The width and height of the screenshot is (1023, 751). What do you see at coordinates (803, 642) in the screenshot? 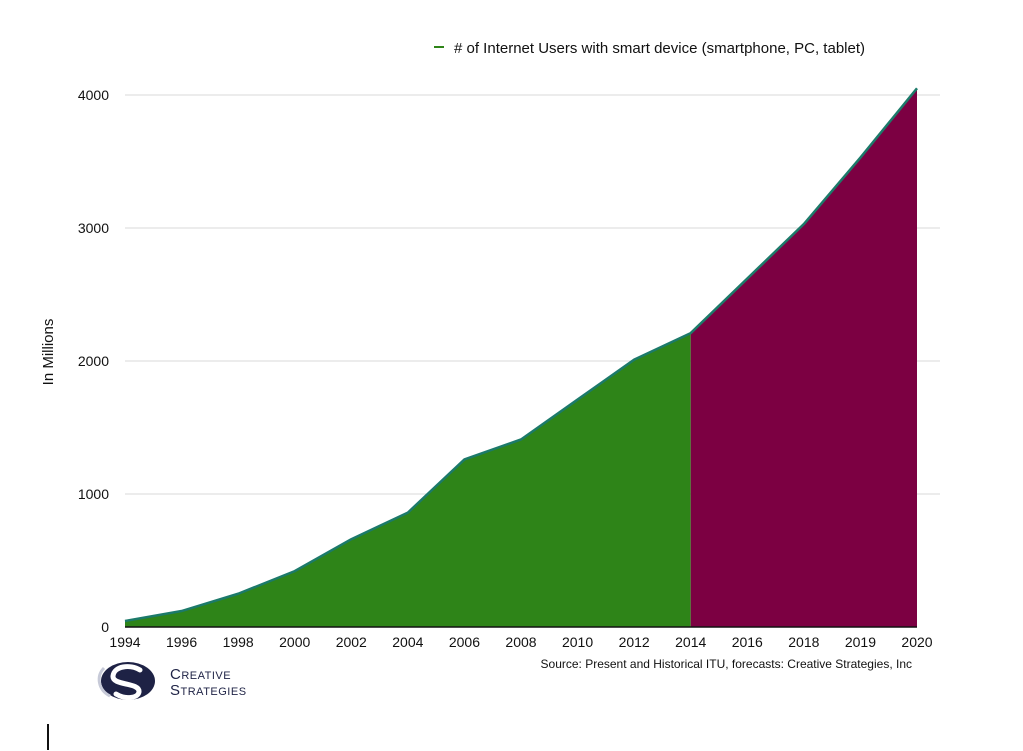
I see `x-tick-label: 2018` at bounding box center [803, 642].